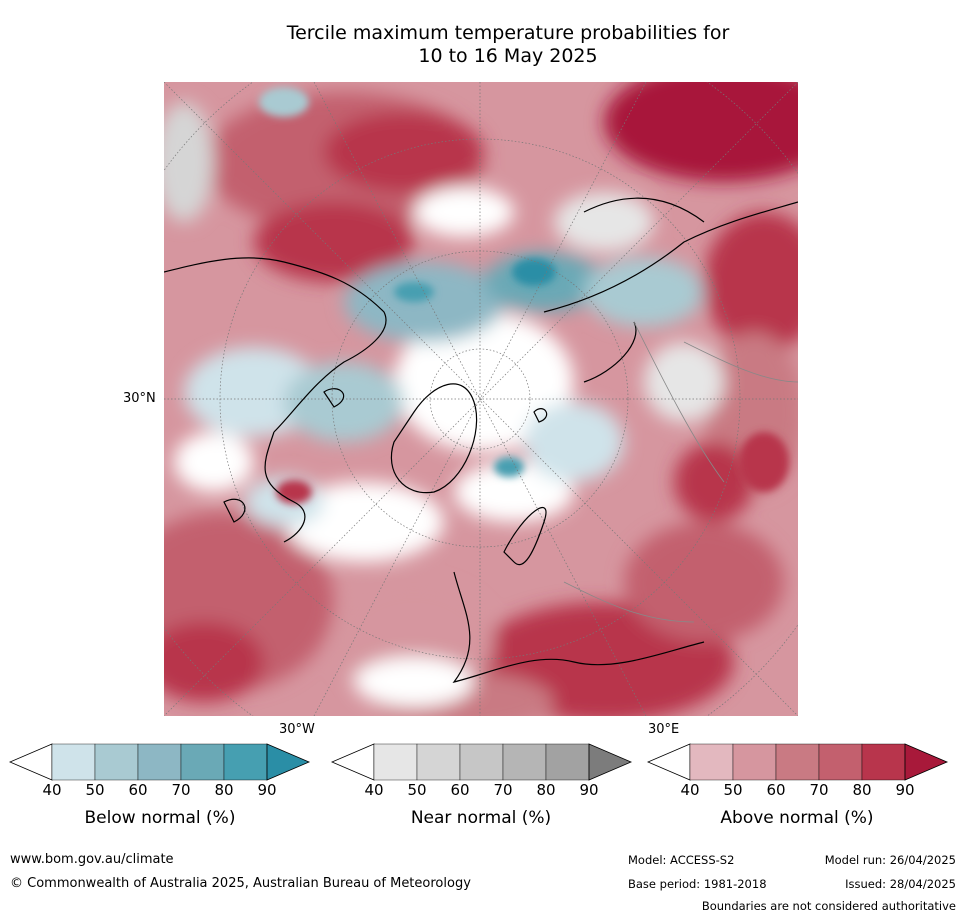  Describe the element at coordinates (890, 860) in the screenshot. I see `footer-model-run: Model run: 26/04/2025` at that location.